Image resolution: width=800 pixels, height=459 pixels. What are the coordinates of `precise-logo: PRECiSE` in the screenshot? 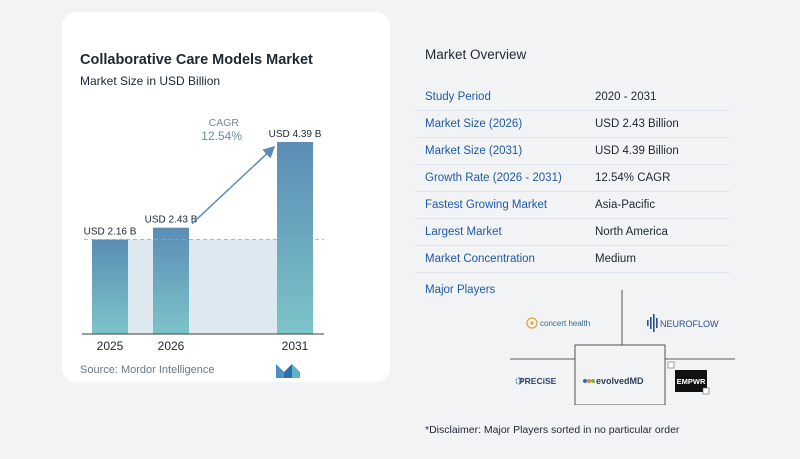 It's located at (536, 381).